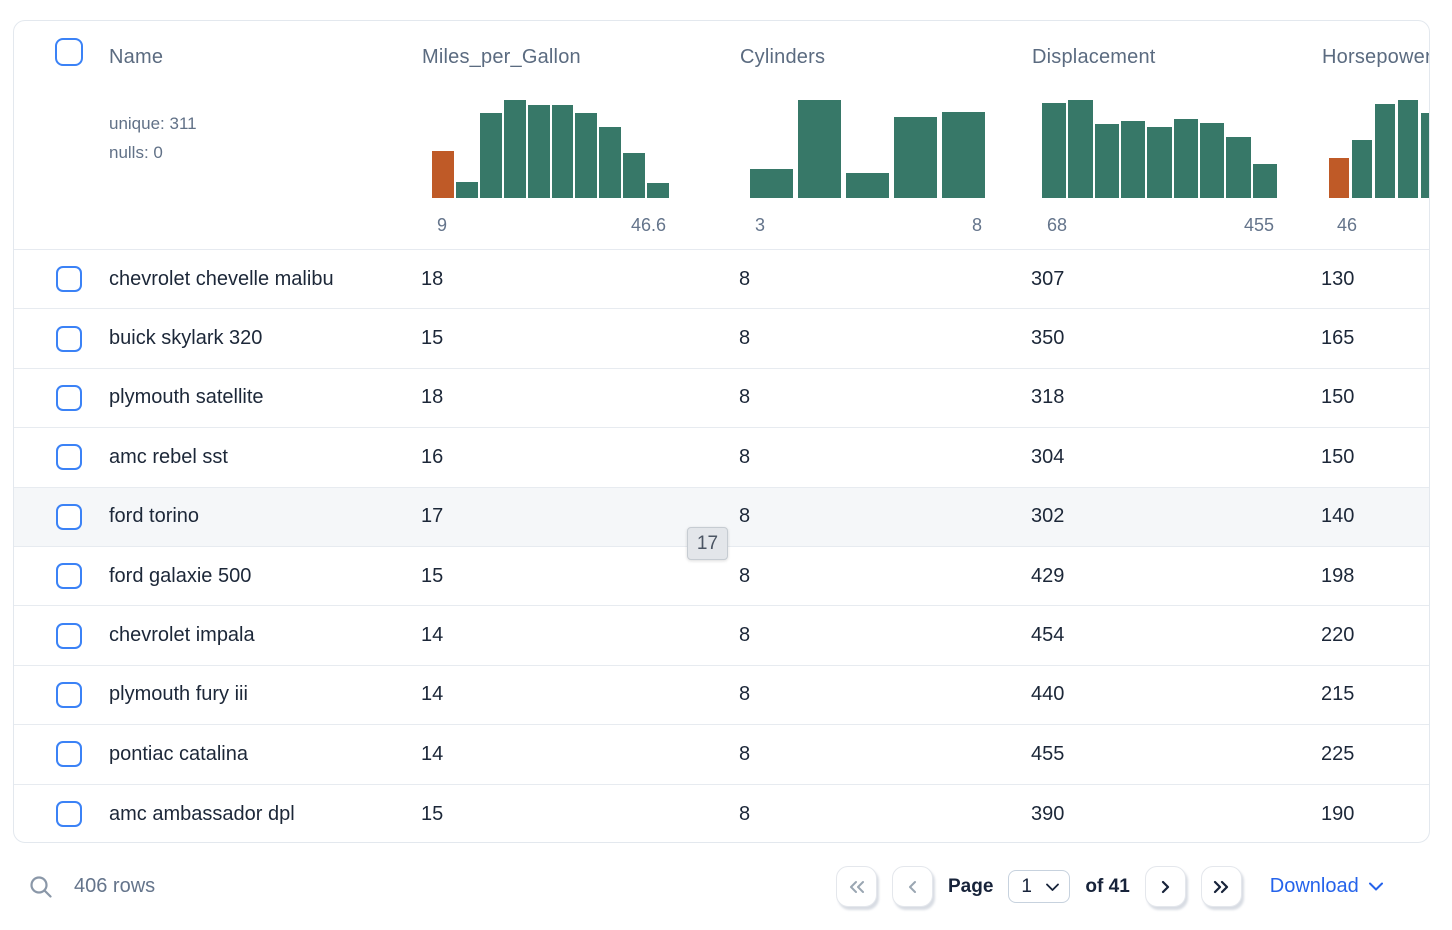  I want to click on unique-count: unique: 311, so click(153, 123).